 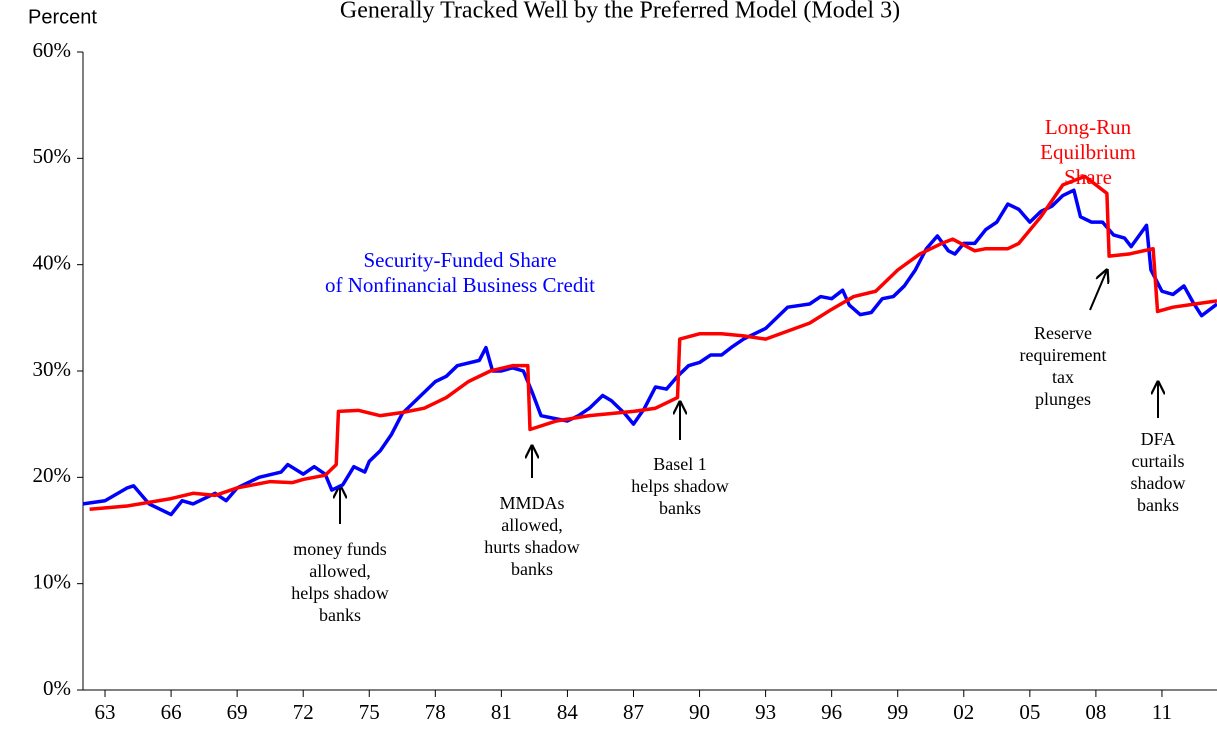 What do you see at coordinates (501, 712) in the screenshot?
I see `x-tick-label: 81` at bounding box center [501, 712].